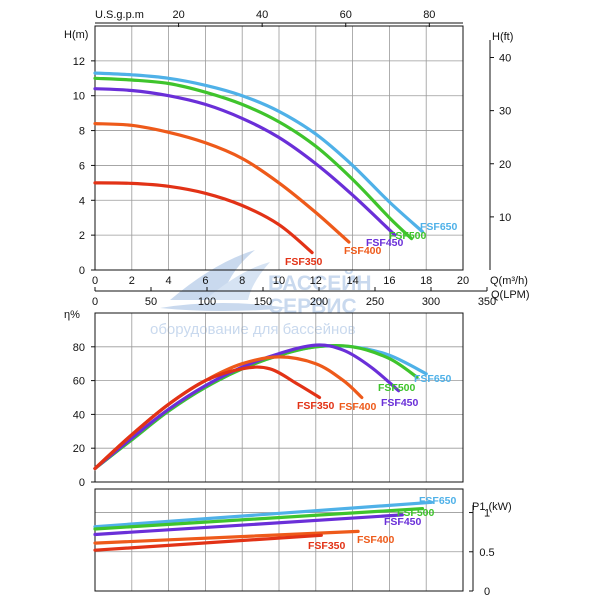 The height and width of the screenshot is (605, 600). Describe the element at coordinates (505, 59) in the screenshot. I see `y-right-tick-label: 40` at that location.